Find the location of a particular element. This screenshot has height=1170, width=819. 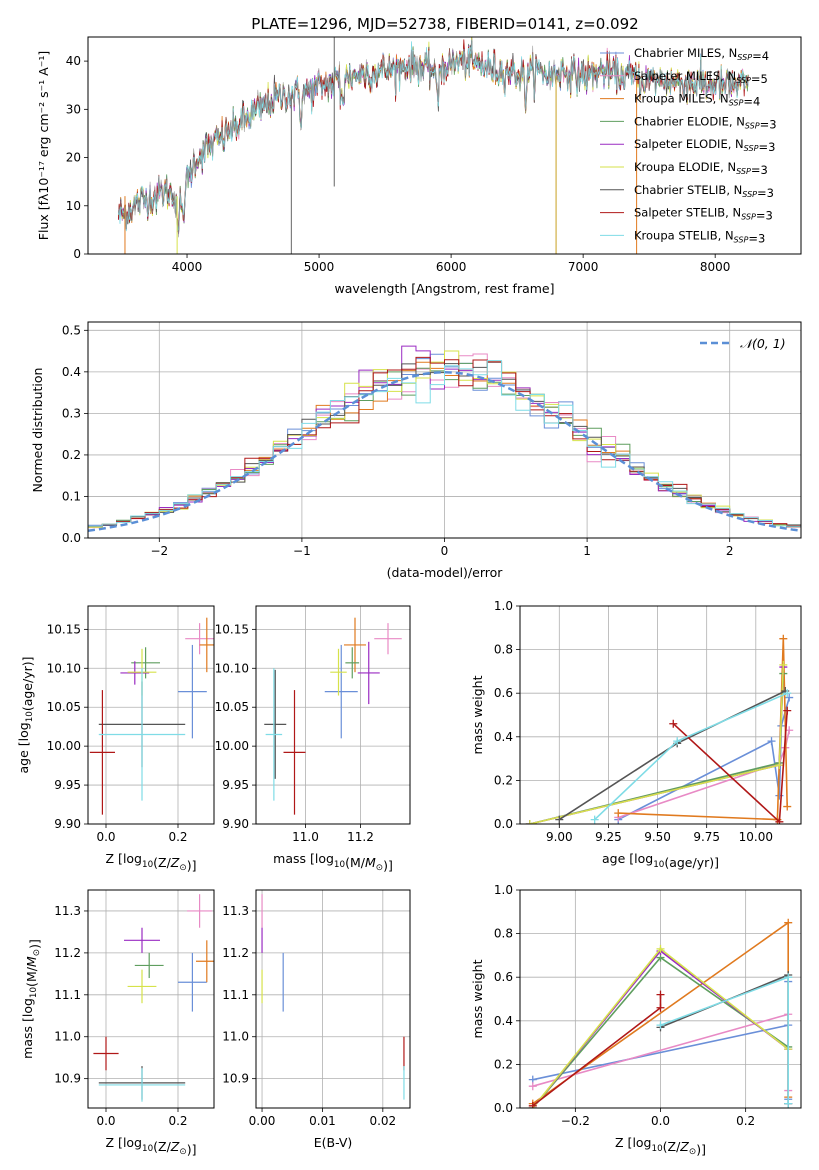

x-tick-label: 11.0 is located at coordinates (305, 837).